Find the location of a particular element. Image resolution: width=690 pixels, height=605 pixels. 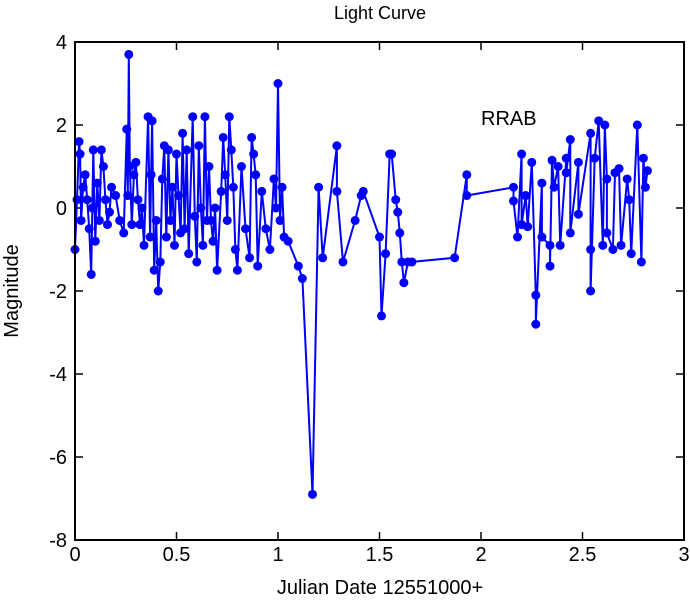

y-tick-label: 0 is located at coordinates (61, 209).